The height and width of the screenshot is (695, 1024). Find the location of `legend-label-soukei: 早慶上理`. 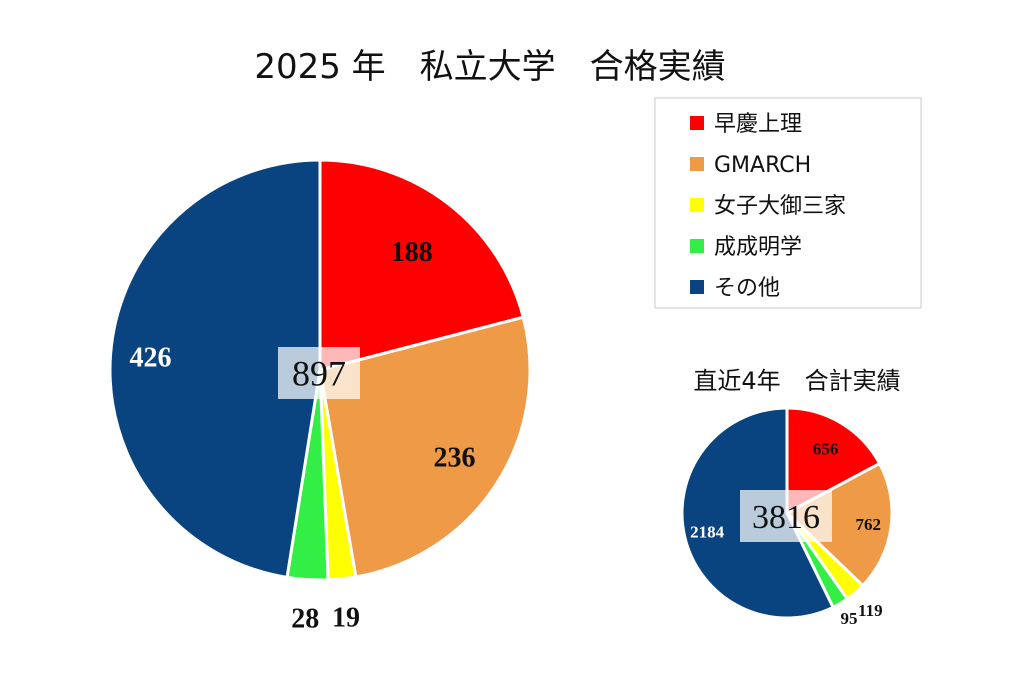

legend-label-soukei: 早慶上理 is located at coordinates (758, 124).